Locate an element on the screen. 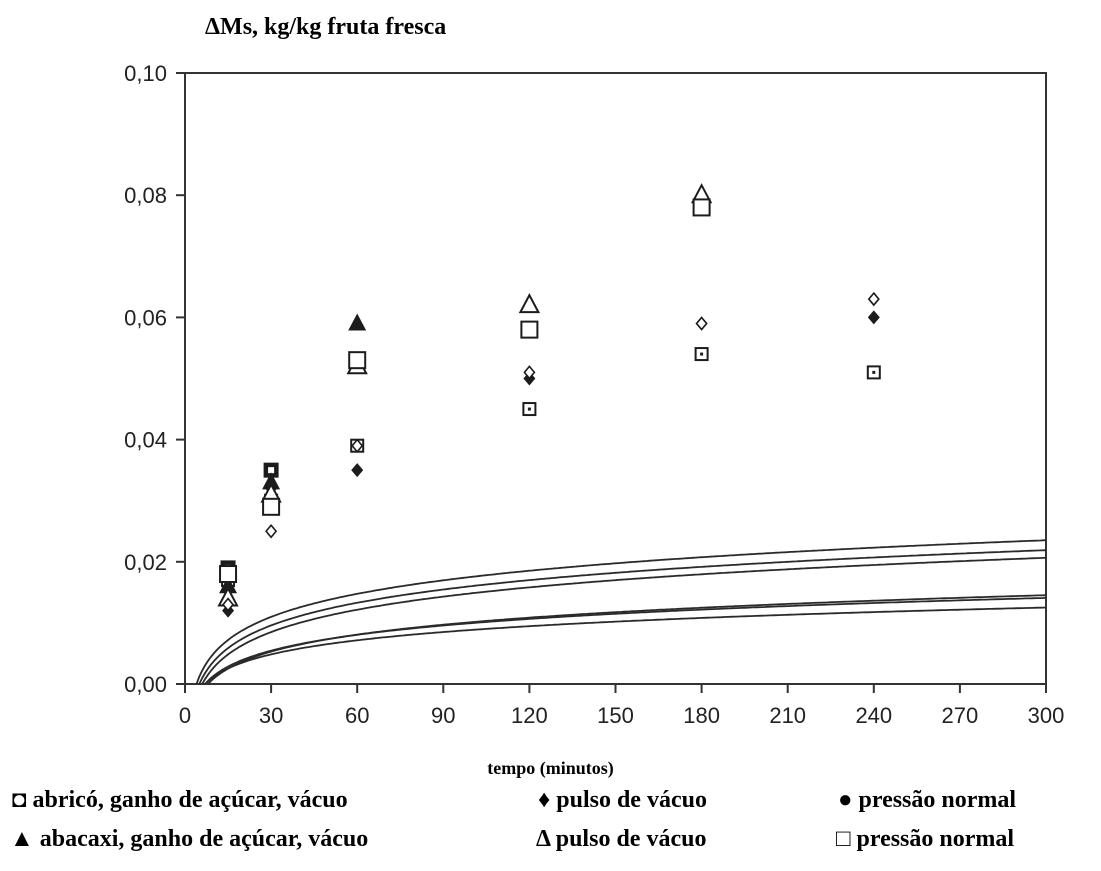 The height and width of the screenshot is (871, 1101). legend-item-abacaxi-pressao: □ pressão normal is located at coordinates (925, 839).